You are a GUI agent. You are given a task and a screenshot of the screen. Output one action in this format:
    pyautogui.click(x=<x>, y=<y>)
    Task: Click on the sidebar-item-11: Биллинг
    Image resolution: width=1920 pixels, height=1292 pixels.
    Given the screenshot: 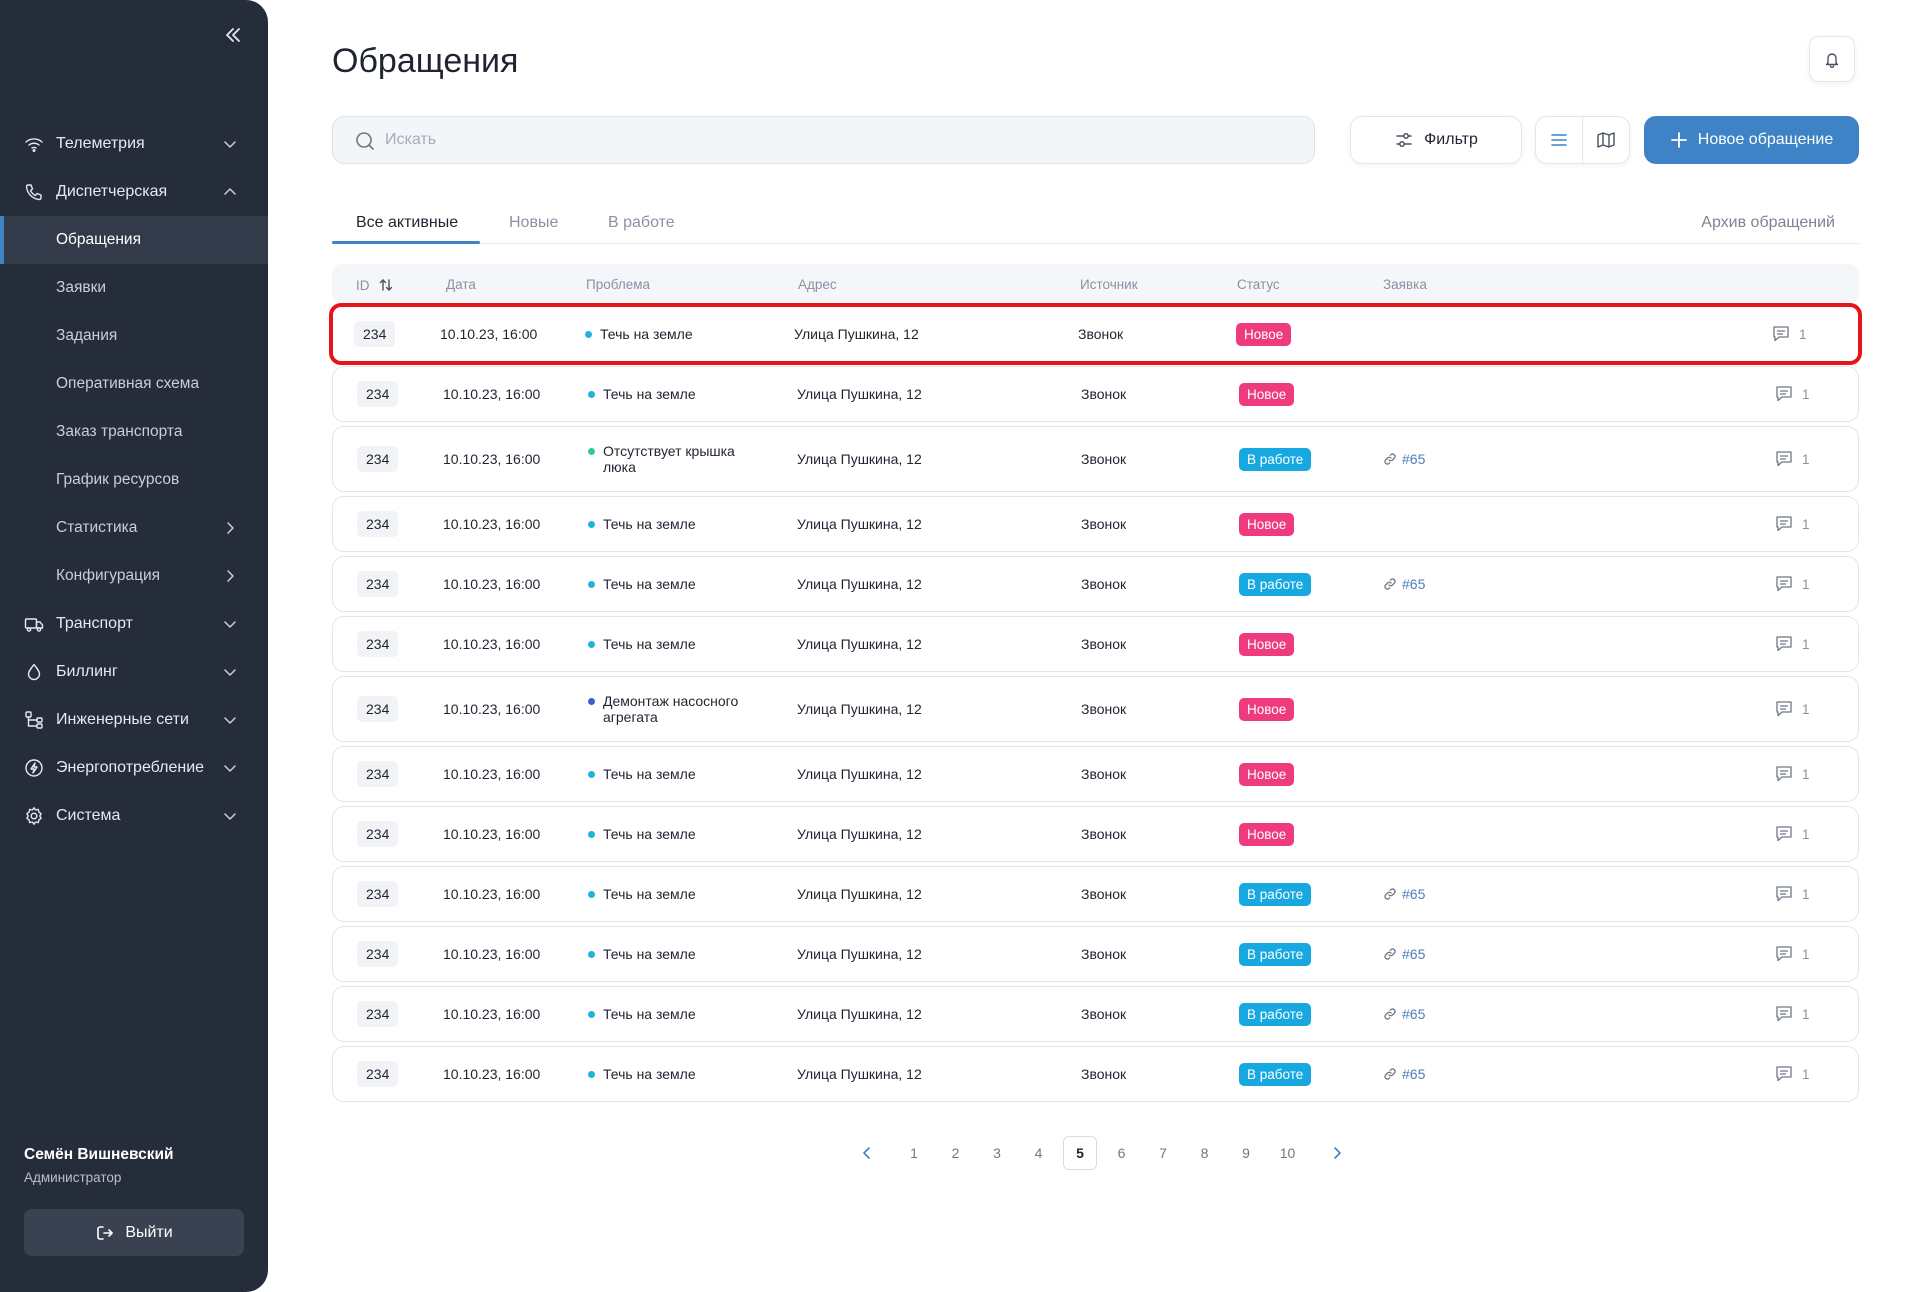 What is the action you would take?
    pyautogui.click(x=134, y=672)
    